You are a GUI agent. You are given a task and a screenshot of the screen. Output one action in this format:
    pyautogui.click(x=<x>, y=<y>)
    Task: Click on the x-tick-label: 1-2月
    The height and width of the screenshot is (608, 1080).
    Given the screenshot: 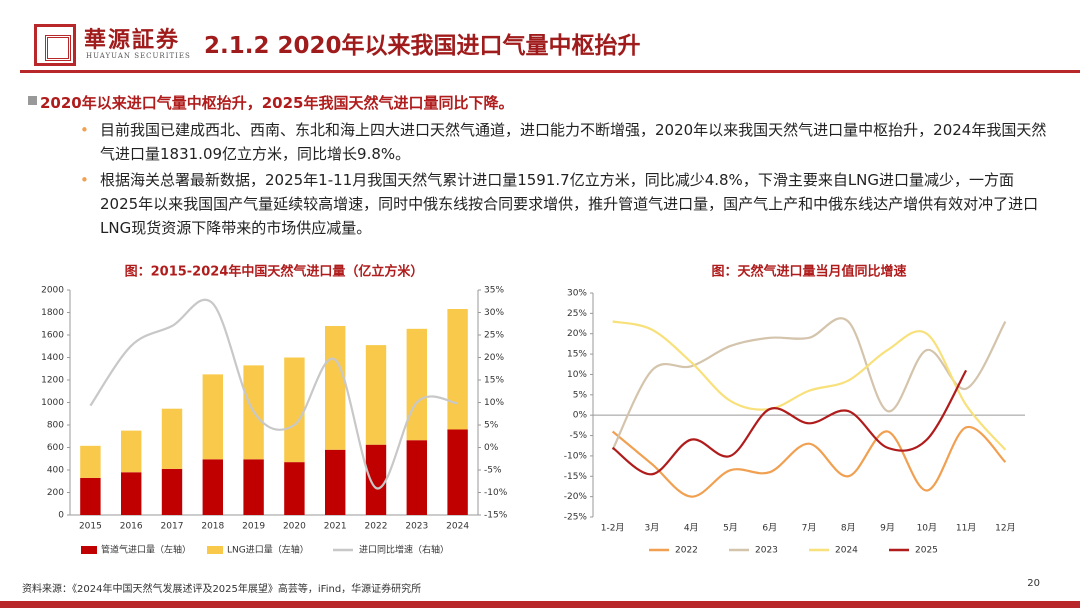 What is the action you would take?
    pyautogui.click(x=613, y=528)
    